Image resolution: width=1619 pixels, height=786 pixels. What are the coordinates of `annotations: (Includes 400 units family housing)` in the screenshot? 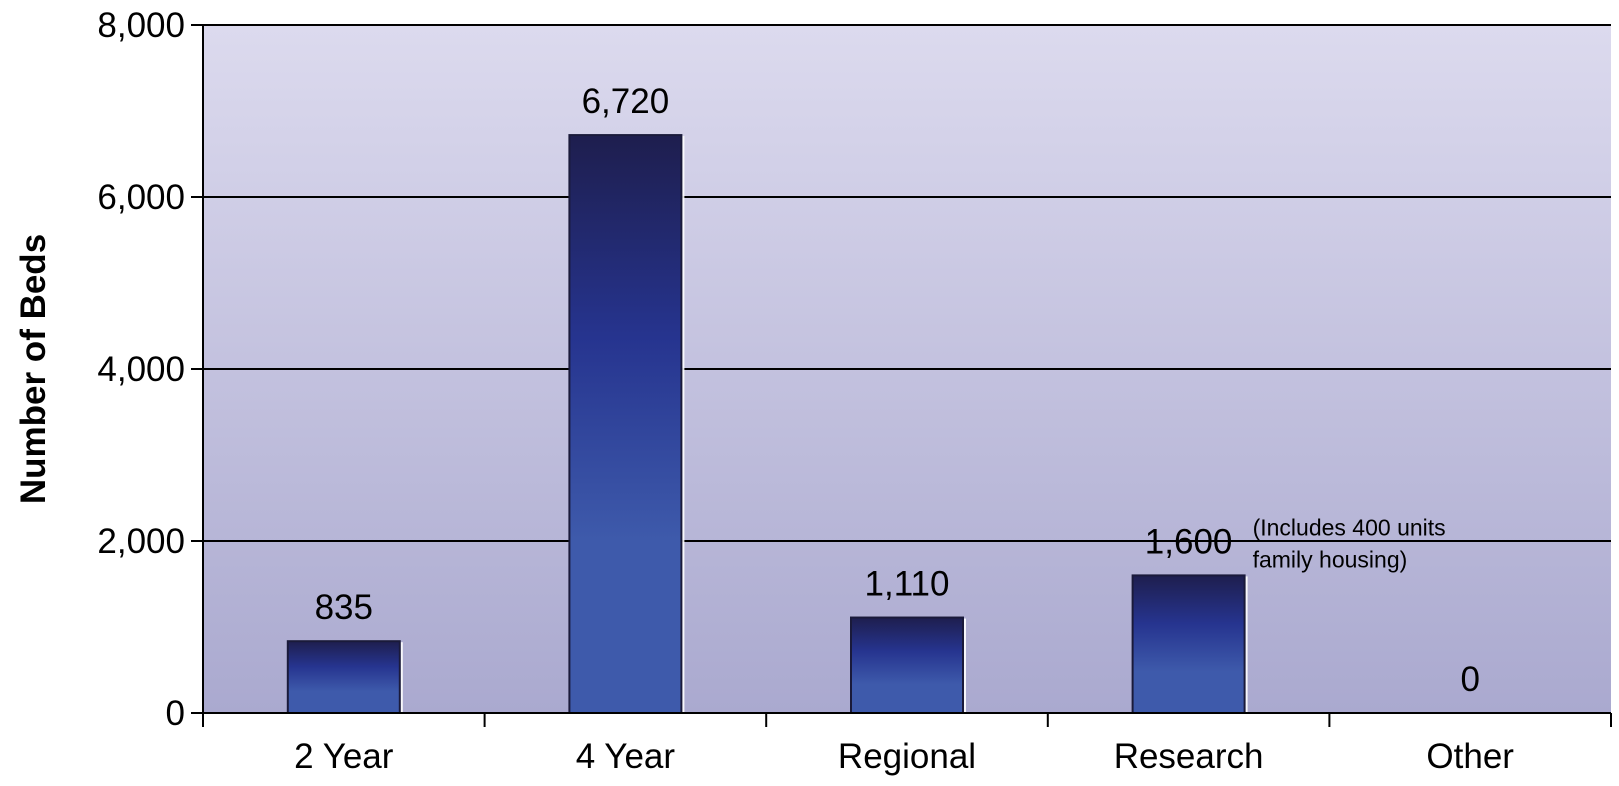 It's located at (1349, 543).